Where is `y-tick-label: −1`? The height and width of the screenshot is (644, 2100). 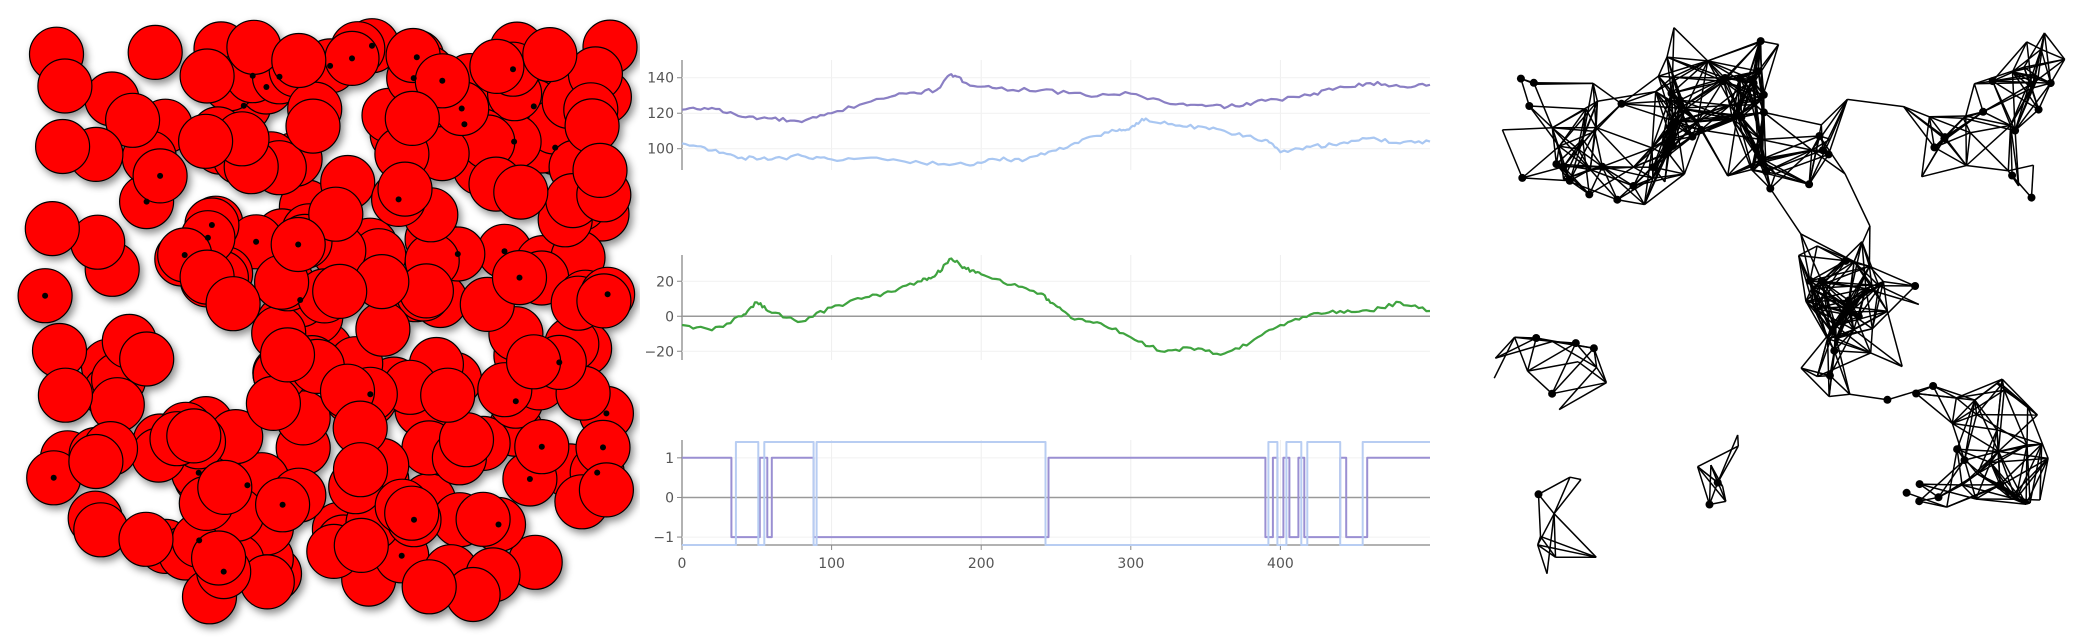 y-tick-label: −1 is located at coordinates (663, 538).